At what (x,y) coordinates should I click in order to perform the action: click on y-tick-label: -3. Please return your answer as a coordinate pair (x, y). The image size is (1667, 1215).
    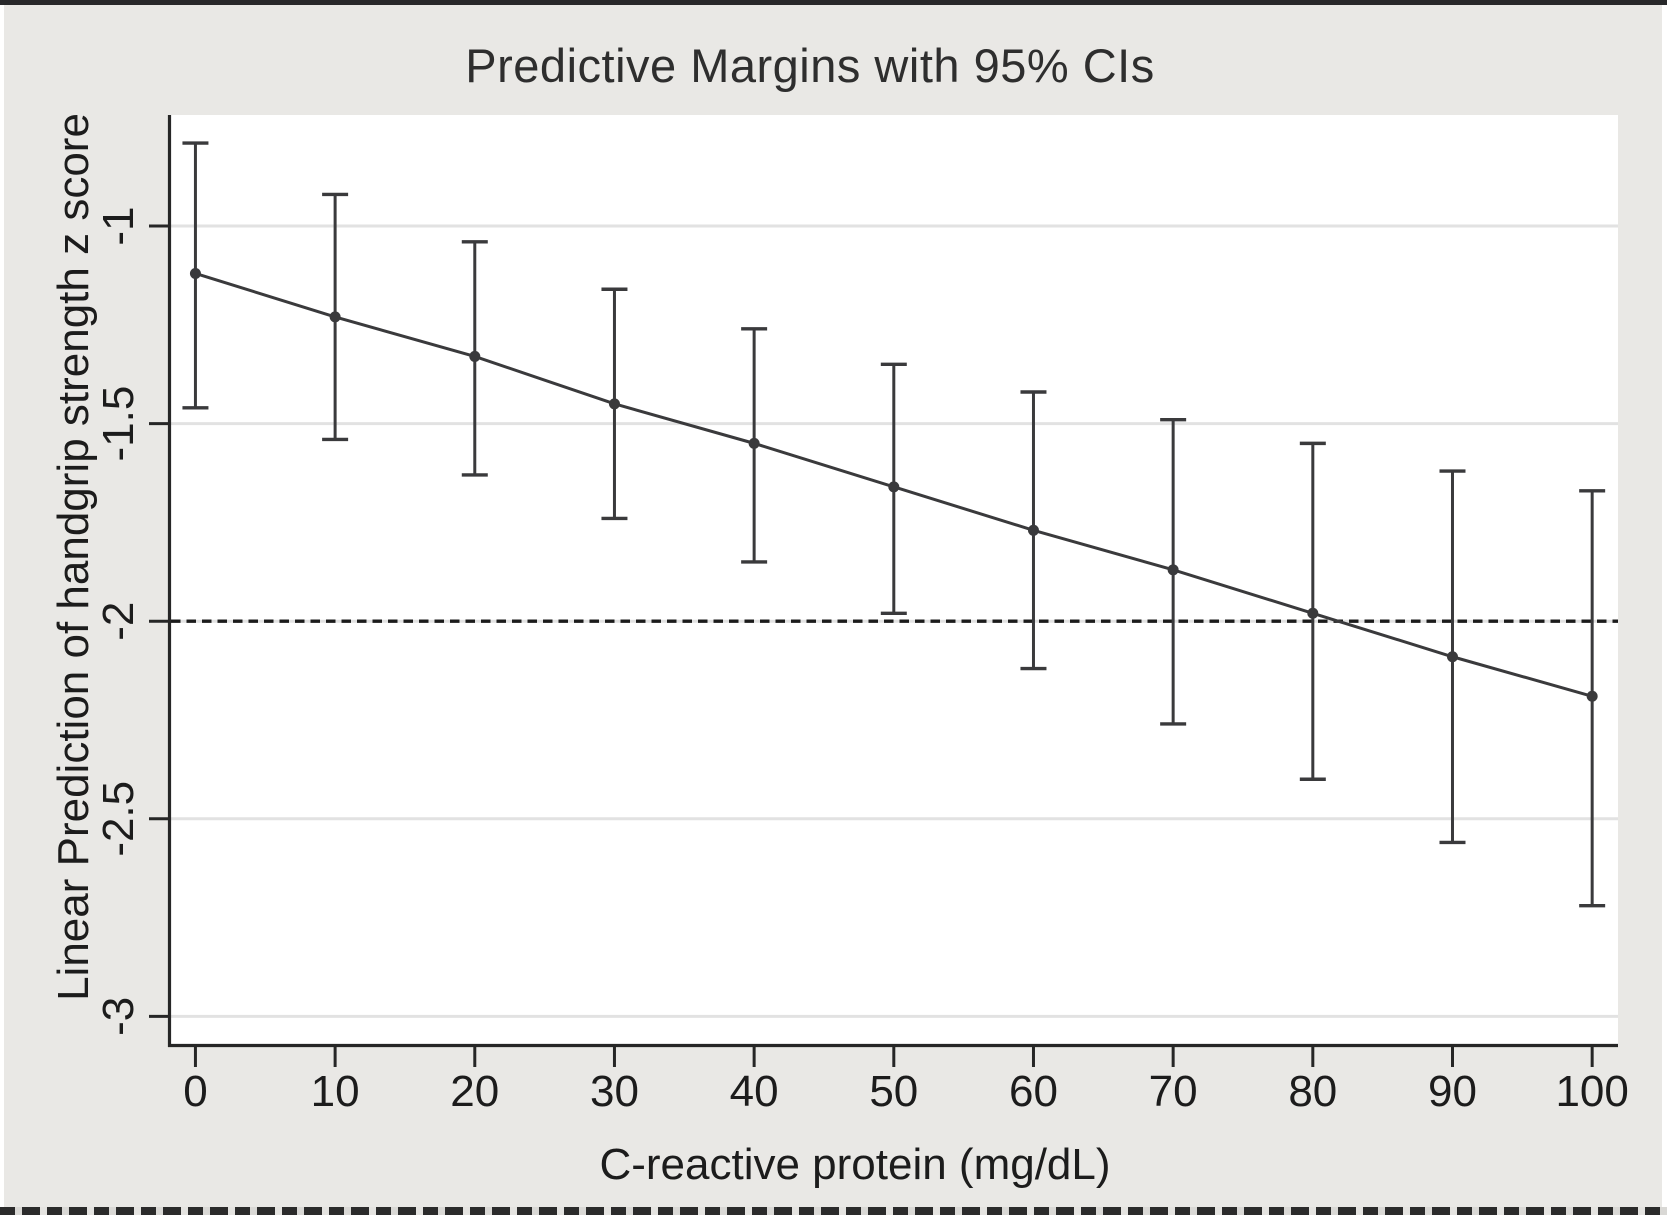
    Looking at the image, I should click on (118, 1016).